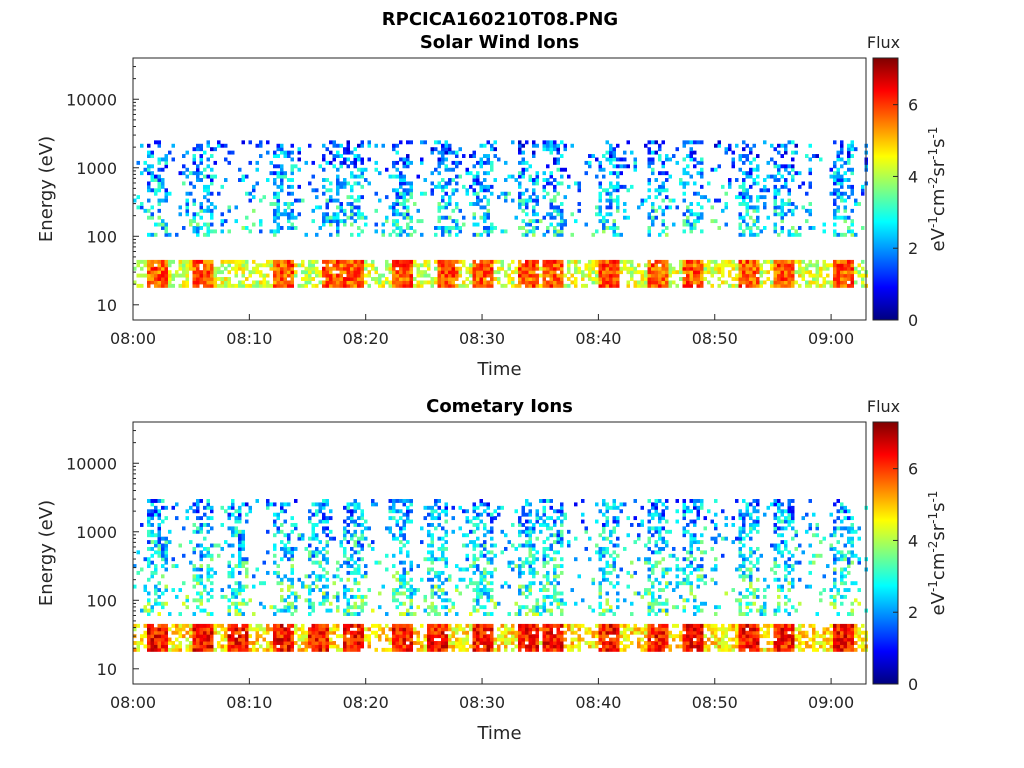 This screenshot has height=768, width=1024. Describe the element at coordinates (883, 42) in the screenshot. I see `colorbar-title: Flux` at that location.